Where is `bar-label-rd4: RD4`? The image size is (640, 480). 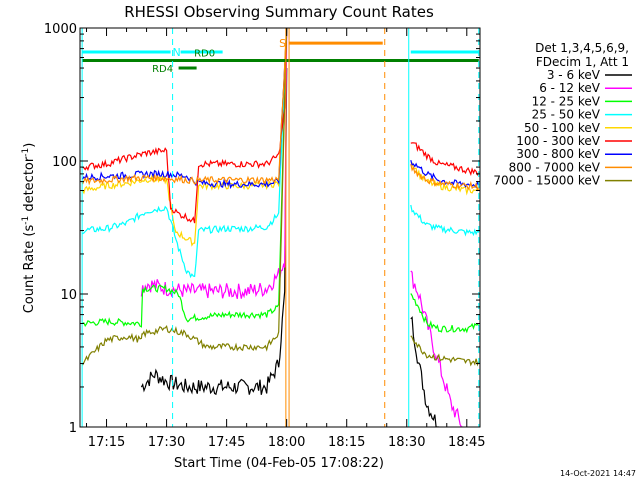 bar-label-rd4: RD4 is located at coordinates (162, 69).